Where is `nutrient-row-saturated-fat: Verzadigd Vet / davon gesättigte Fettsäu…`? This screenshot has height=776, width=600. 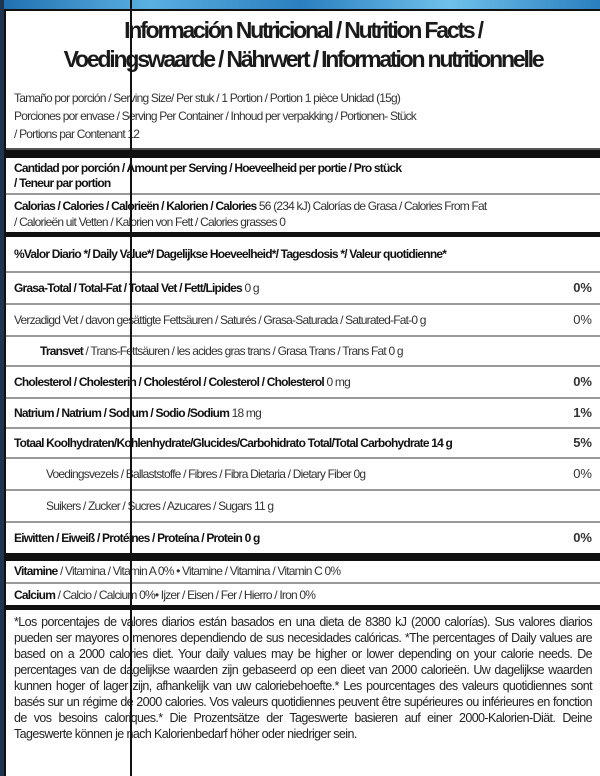
nutrient-row-saturated-fat: Verzadigd Vet / davon gesättigte Fettsäu… is located at coordinates (303, 319).